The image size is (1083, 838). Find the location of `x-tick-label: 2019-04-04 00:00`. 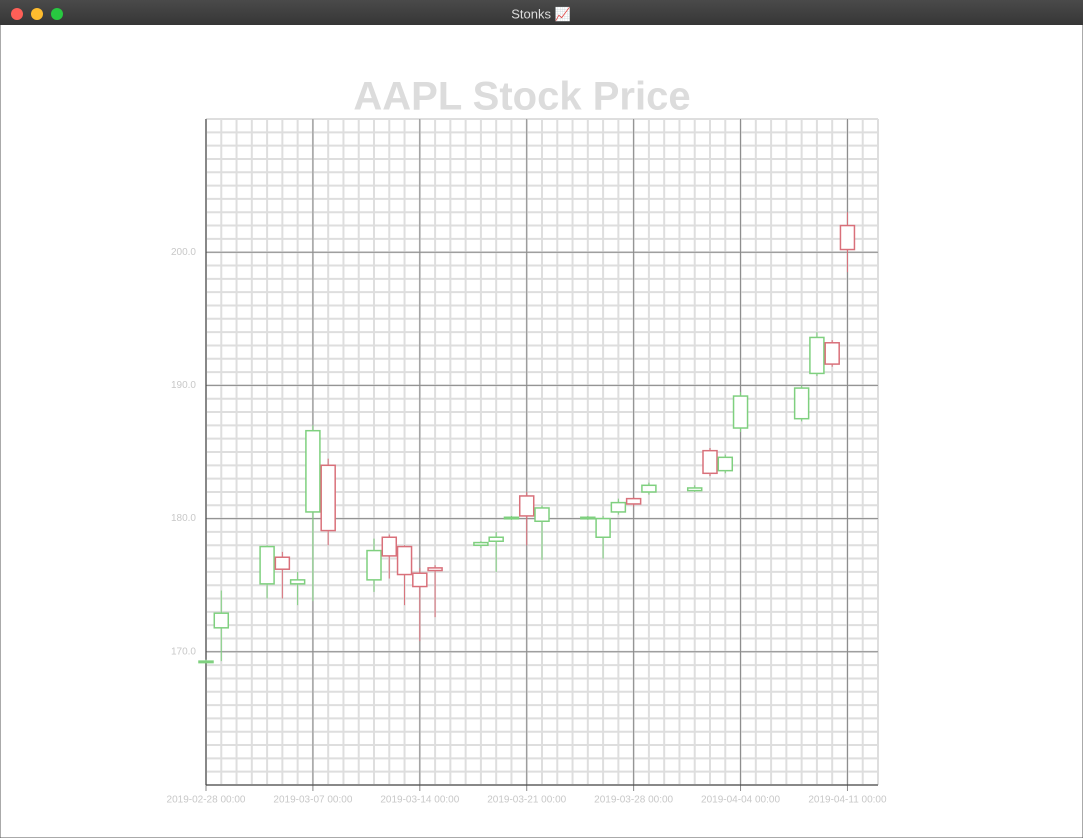

x-tick-label: 2019-04-04 00:00 is located at coordinates (740, 800).